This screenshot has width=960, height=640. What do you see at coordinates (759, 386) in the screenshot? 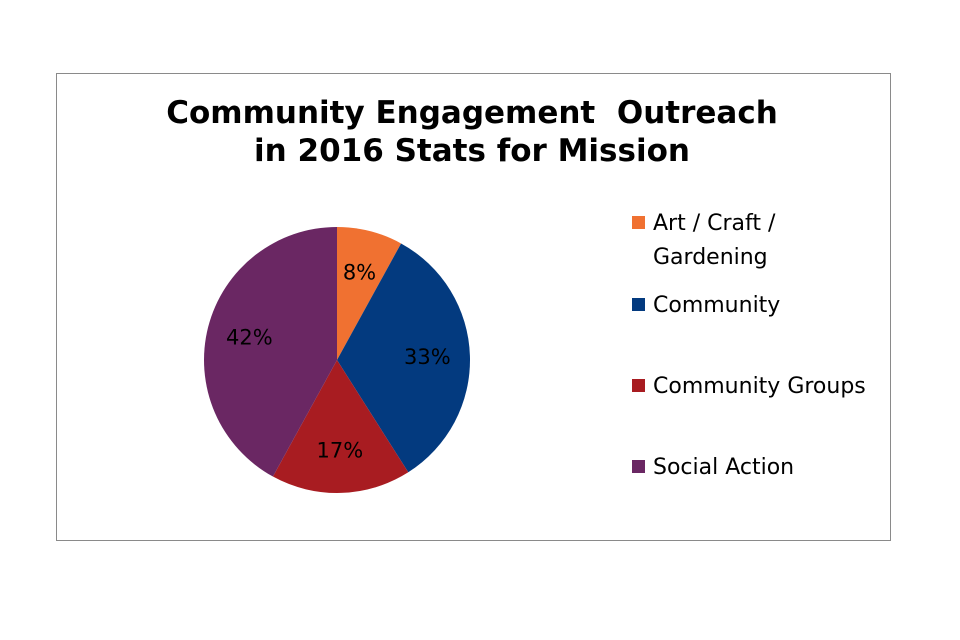
I see `legend-label-2: Community Groups` at bounding box center [759, 386].